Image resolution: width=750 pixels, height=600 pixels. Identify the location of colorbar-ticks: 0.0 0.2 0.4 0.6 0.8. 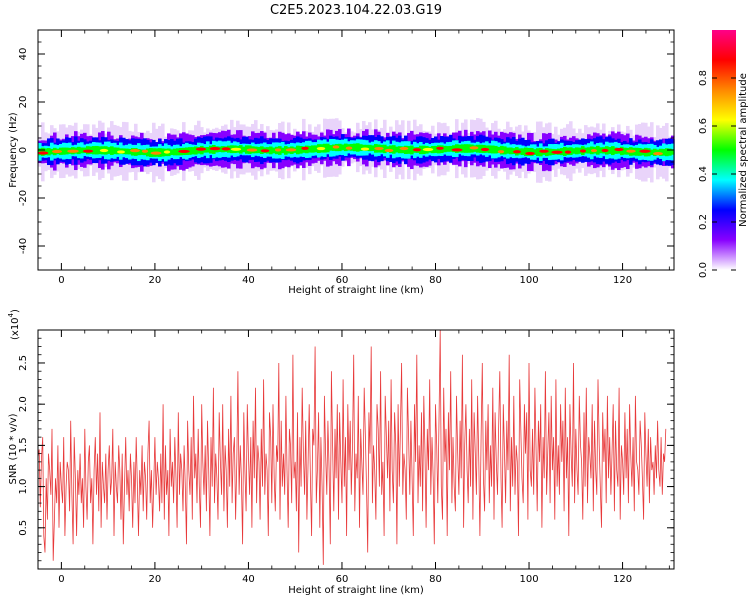
(717, 174).